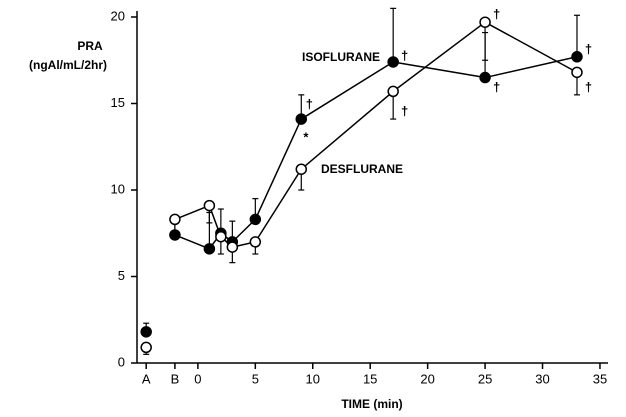 This screenshot has width=626, height=417. What do you see at coordinates (255, 378) in the screenshot?
I see `x-tick-label: 5` at bounding box center [255, 378].